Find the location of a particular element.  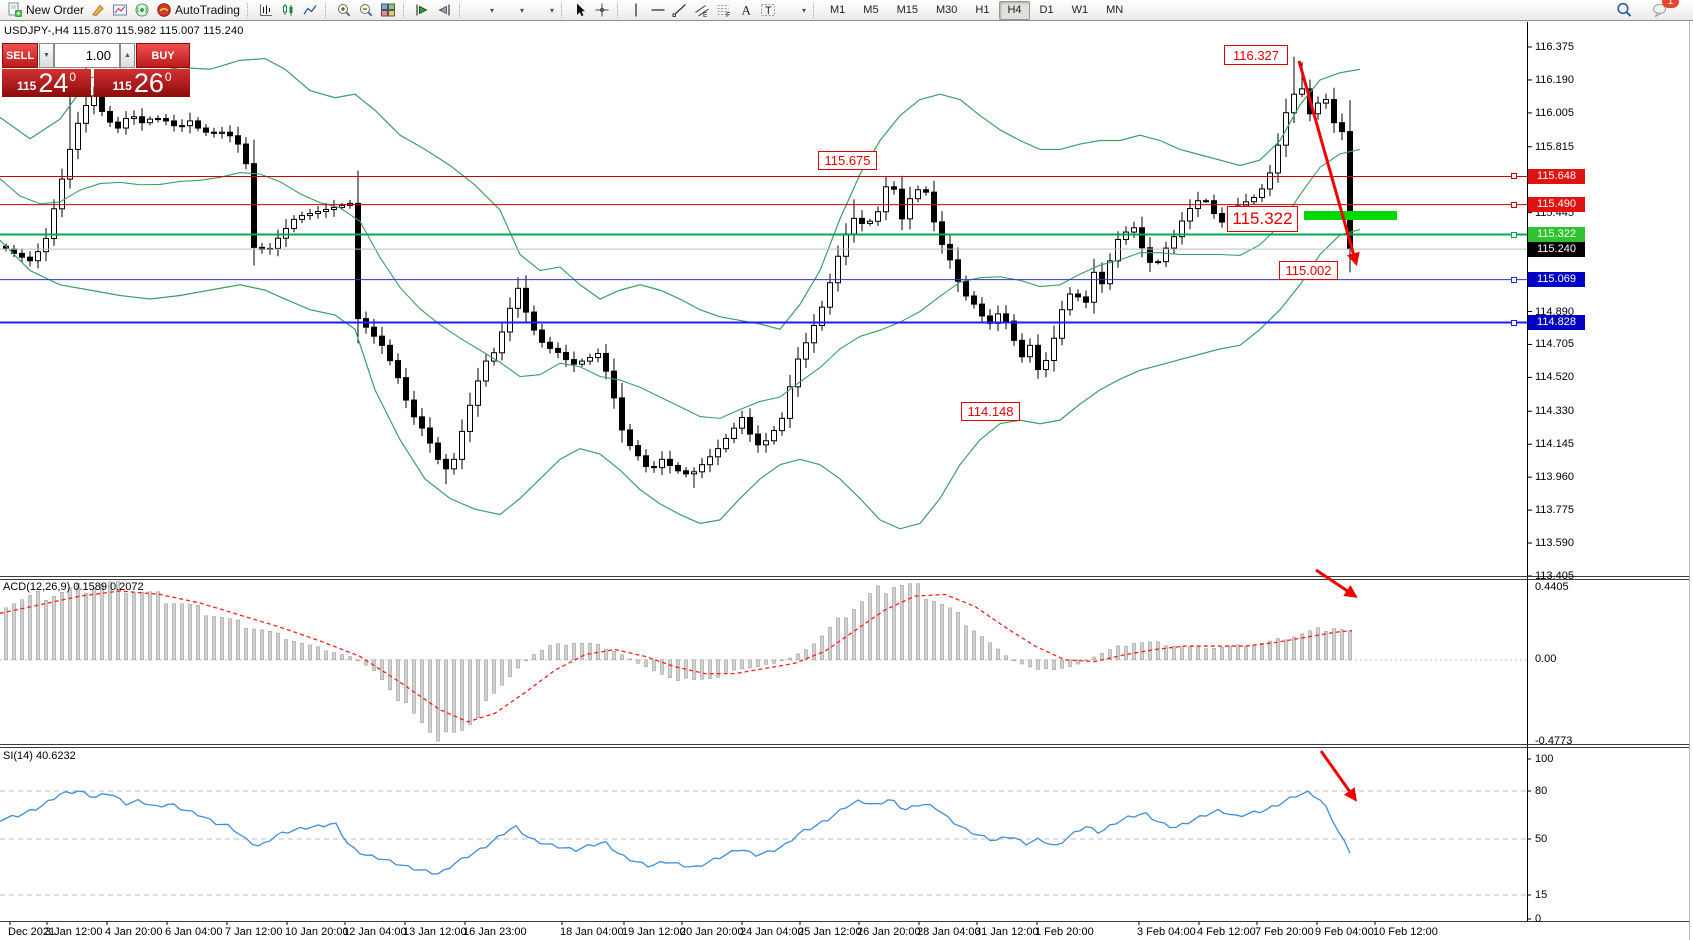

bid-price-display: 115 24 0 is located at coordinates (46, 83).